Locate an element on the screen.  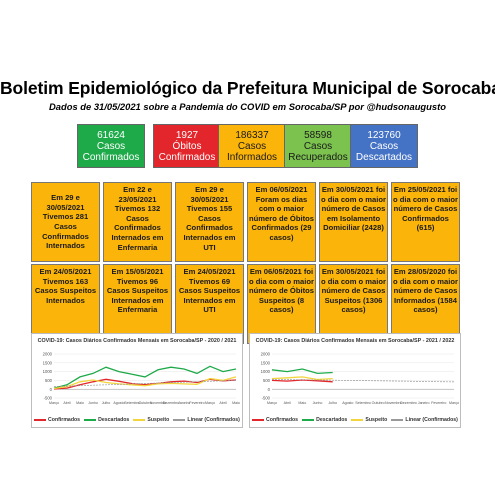
stat-value: 61624 is located at coordinates (111, 135).